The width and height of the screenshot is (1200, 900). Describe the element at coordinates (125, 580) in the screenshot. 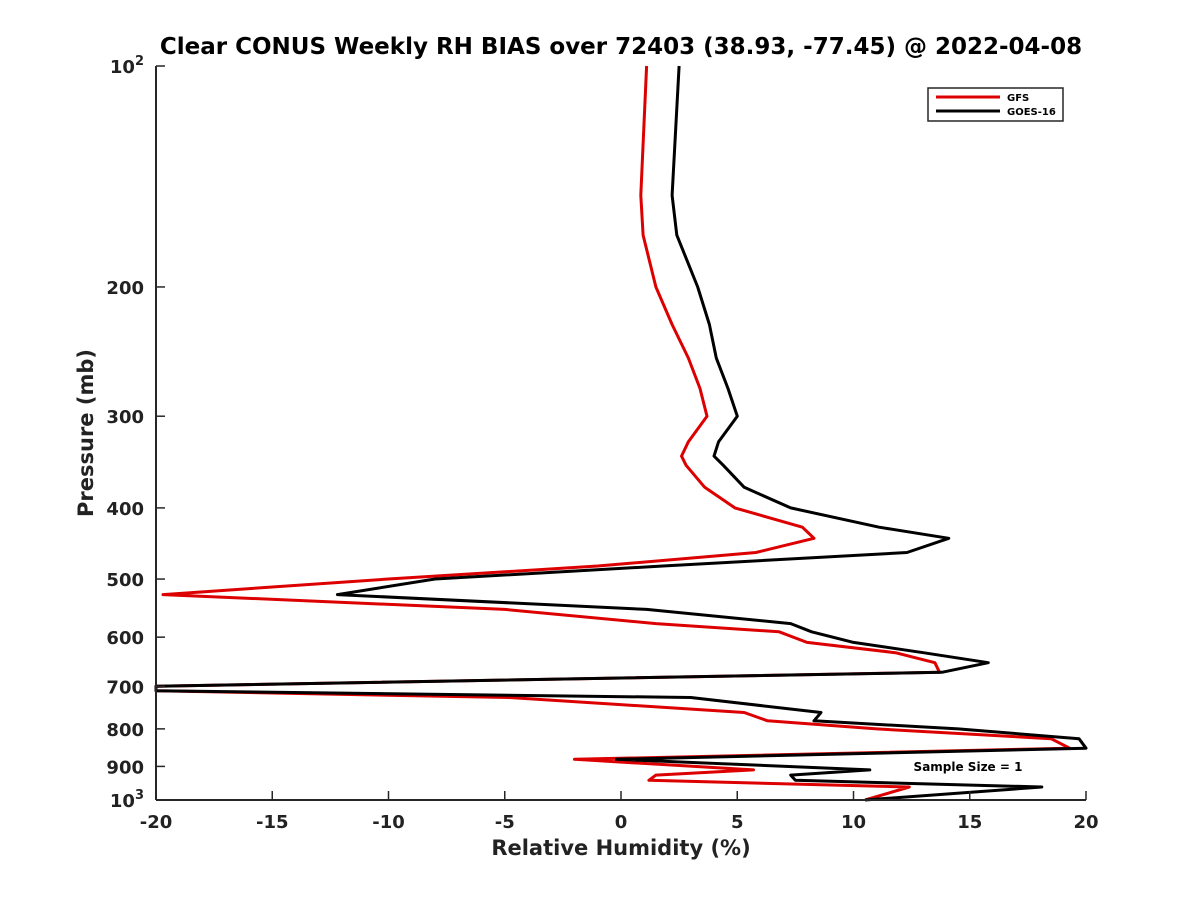

I see `y-tick-label: 500` at that location.